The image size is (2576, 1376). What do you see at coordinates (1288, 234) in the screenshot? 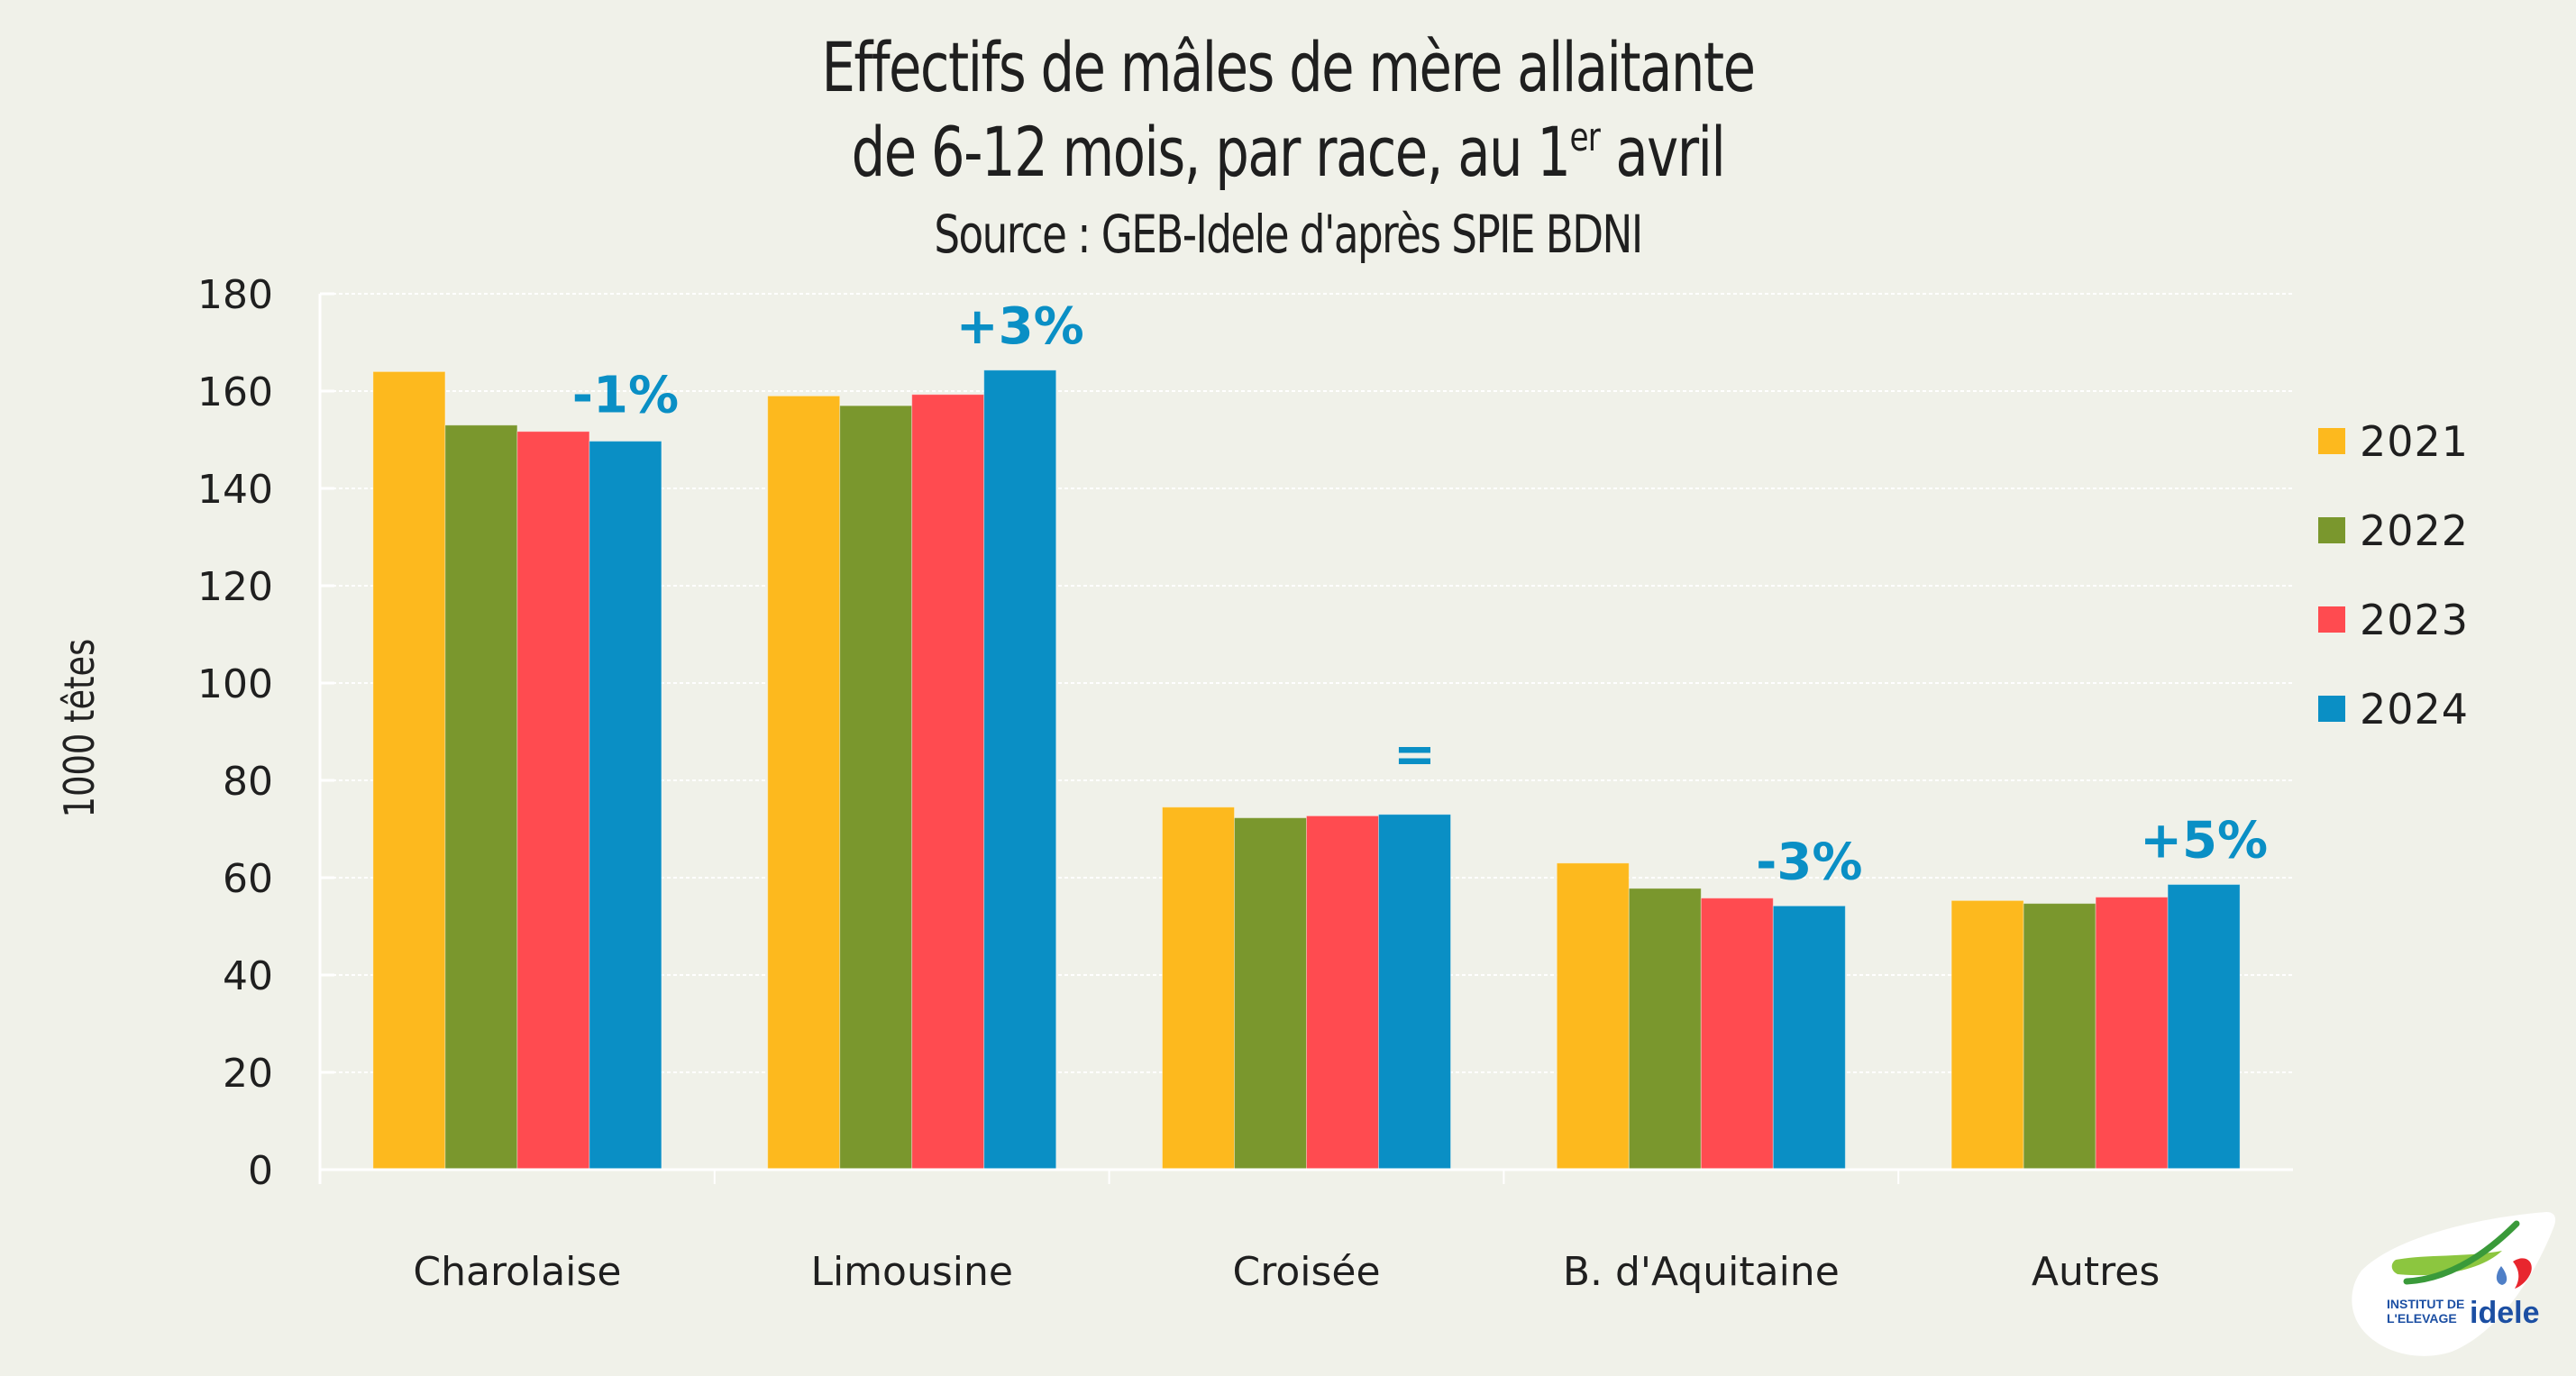
I see `chart-subtitle: Source : GEB-Idele d'après SPIE BDNI` at bounding box center [1288, 234].